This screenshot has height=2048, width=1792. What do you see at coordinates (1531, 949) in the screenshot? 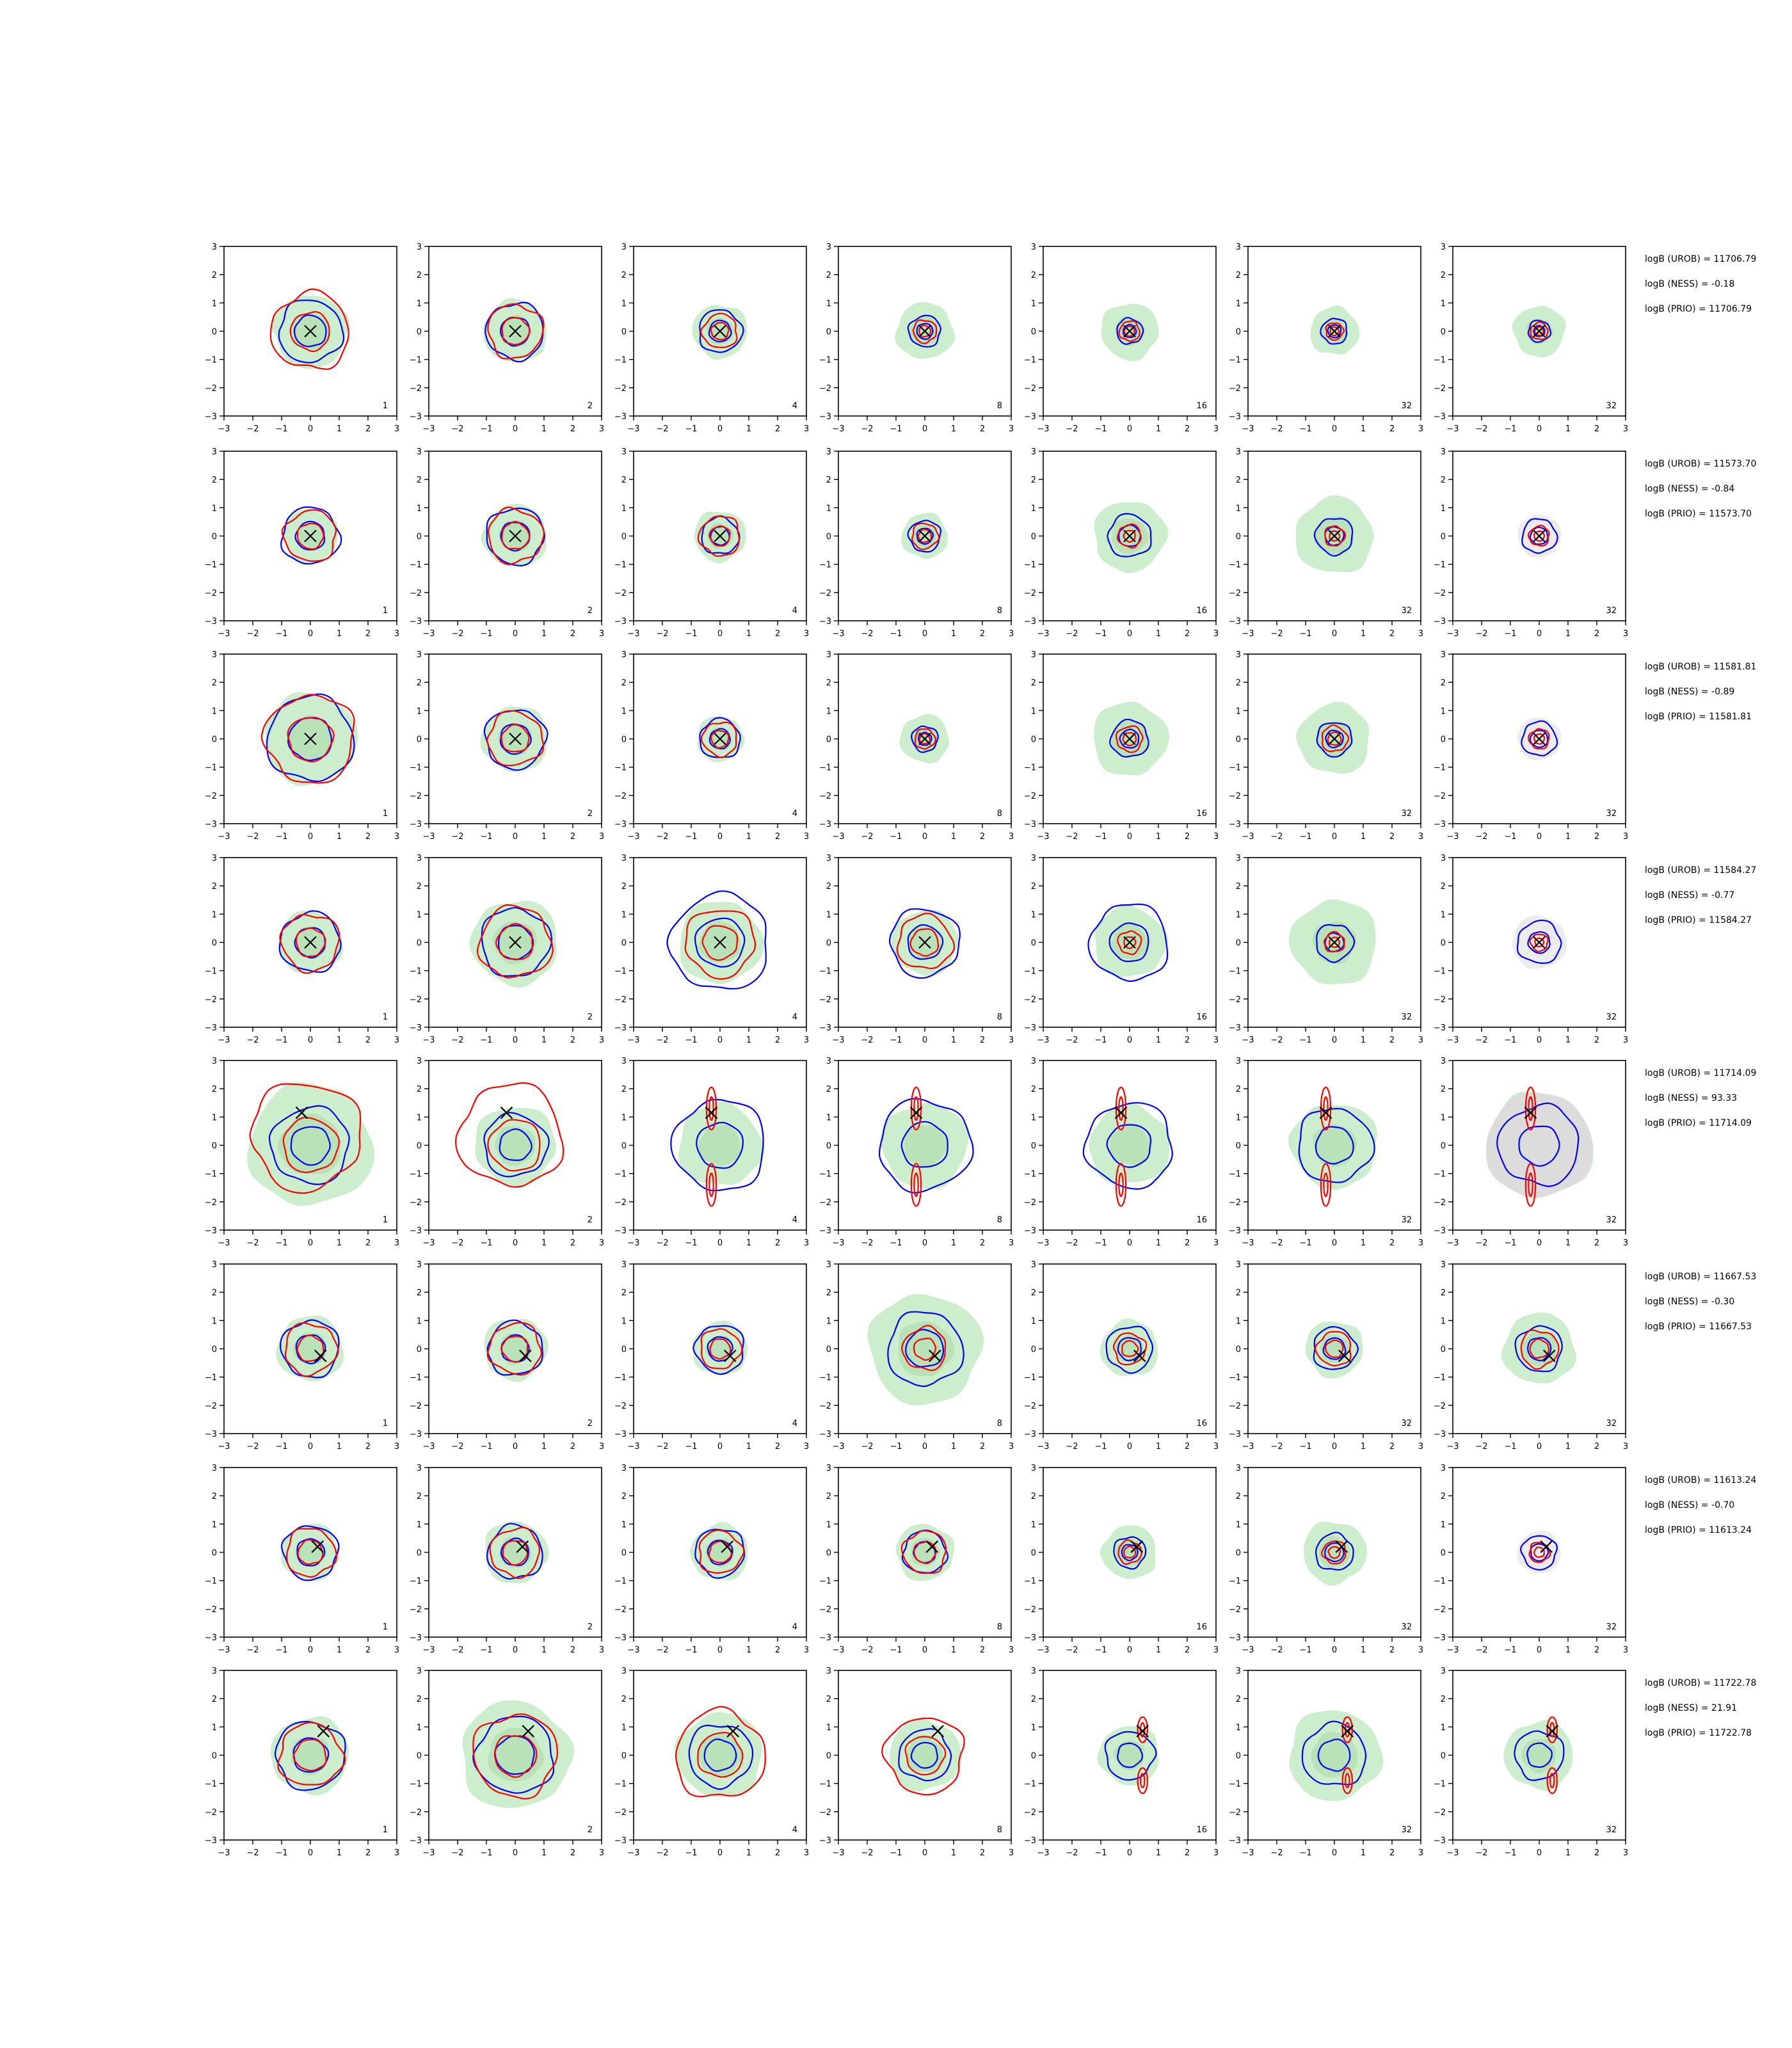
I see `panel-r4-c7: −3 −2 −1 0 1 2 3 −3 −2 −1 0 1 2 3 32` at bounding box center [1531, 949].